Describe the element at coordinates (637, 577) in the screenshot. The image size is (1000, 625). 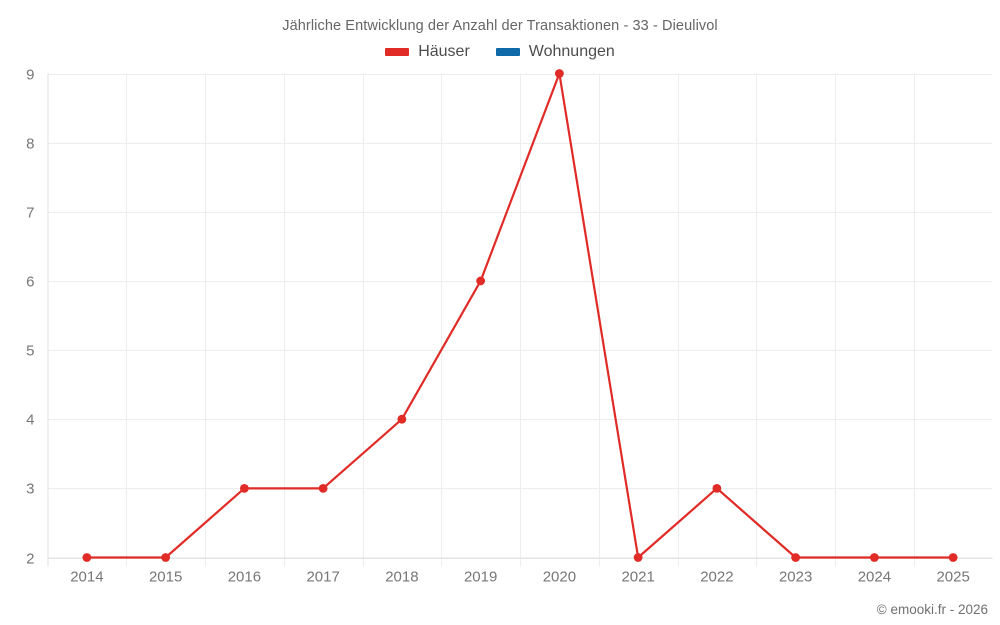
I see `x-tick-label: 2021` at that location.